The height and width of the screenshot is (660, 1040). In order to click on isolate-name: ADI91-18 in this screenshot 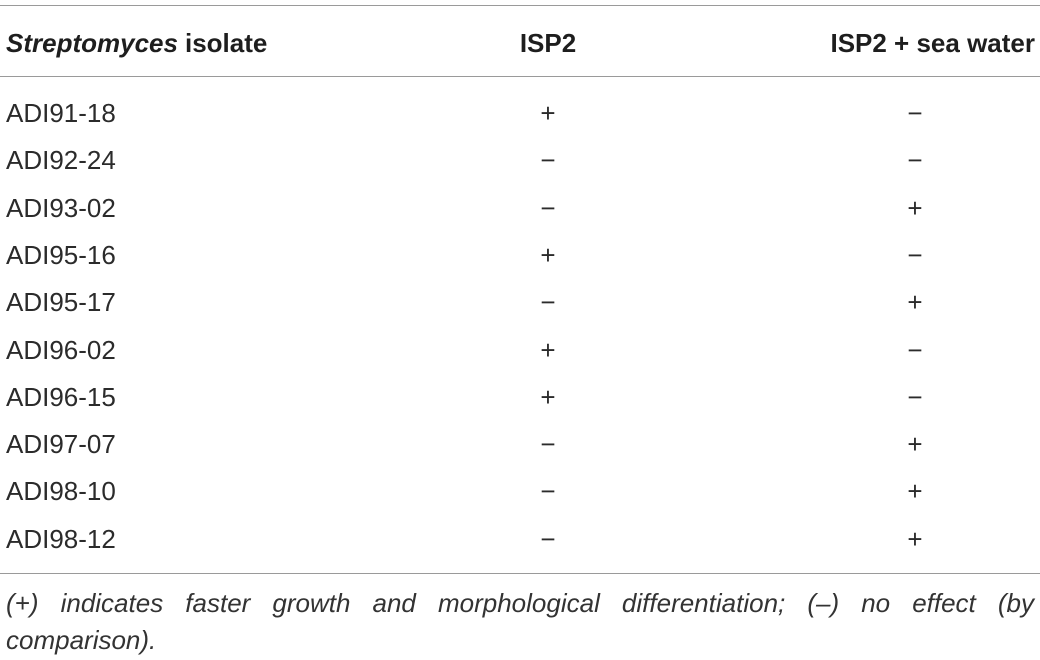, I will do `click(61, 113)`.